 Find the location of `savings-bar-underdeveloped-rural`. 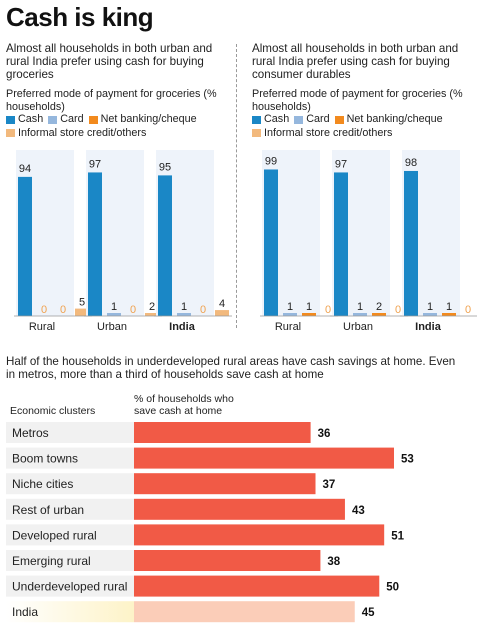

savings-bar-underdeveloped-rural is located at coordinates (257, 586).